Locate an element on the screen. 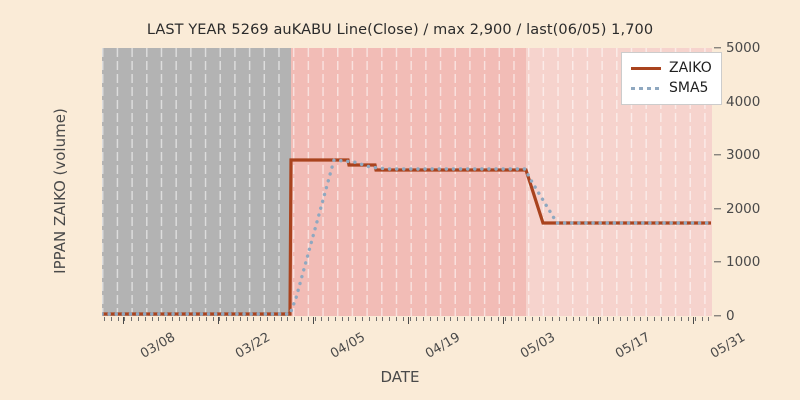 Image resolution: width=800 pixels, height=400 pixels. y-axis-title: IPPAN ZAIKO (volume) is located at coordinates (60, 191).